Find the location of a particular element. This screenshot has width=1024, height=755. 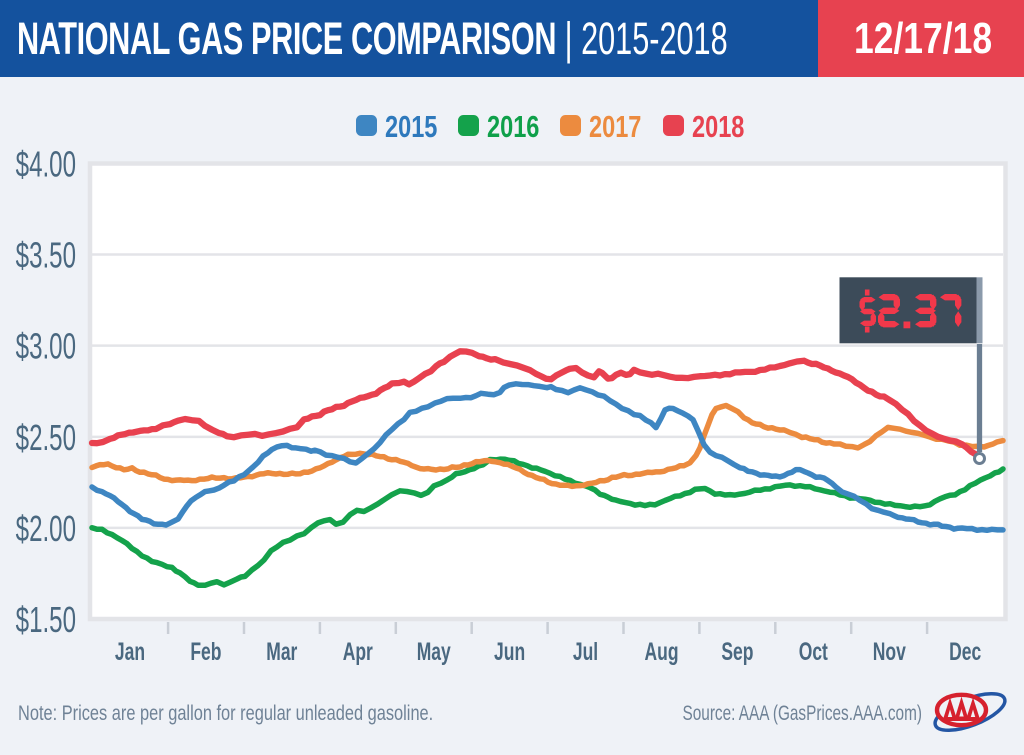

svg-text: $2.00 is located at coordinates (46, 529).